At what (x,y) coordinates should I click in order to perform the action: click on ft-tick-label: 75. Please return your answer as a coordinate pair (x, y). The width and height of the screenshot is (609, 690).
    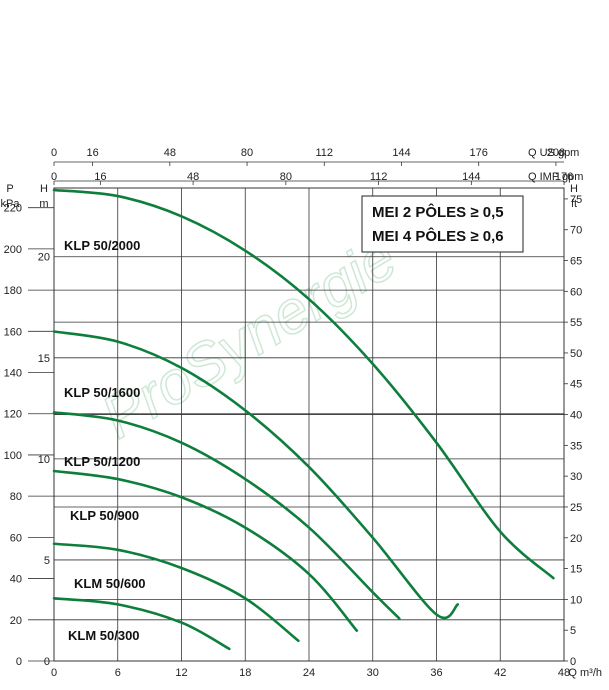
    Looking at the image, I should click on (576, 200).